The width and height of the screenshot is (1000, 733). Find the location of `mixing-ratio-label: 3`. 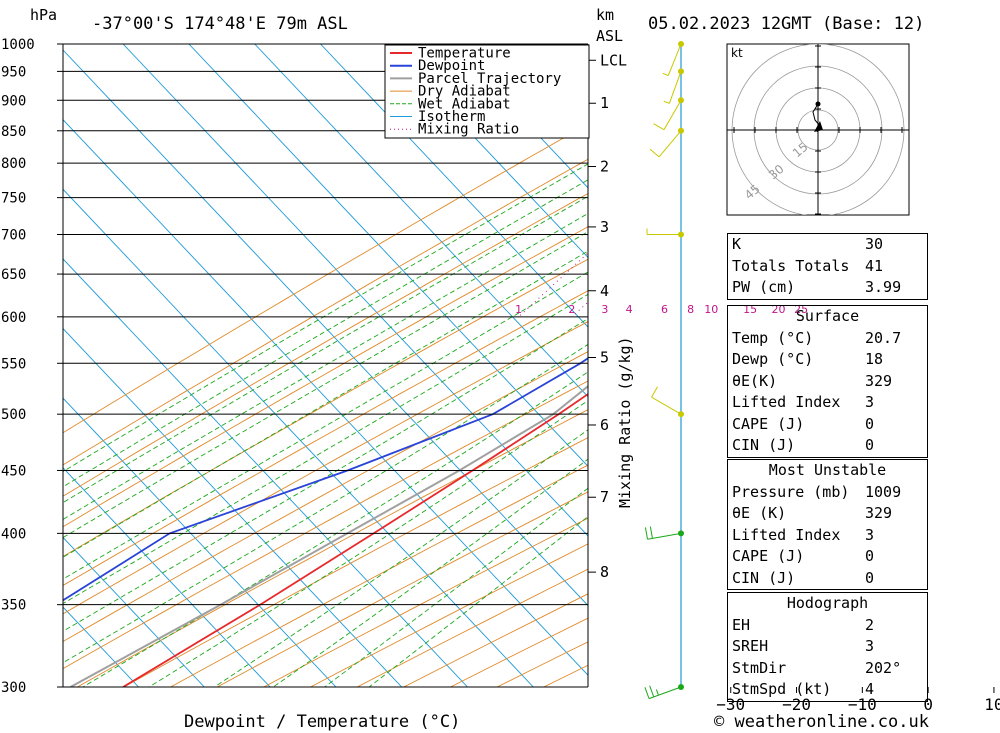

mixing-ratio-label: 3 is located at coordinates (604, 309).